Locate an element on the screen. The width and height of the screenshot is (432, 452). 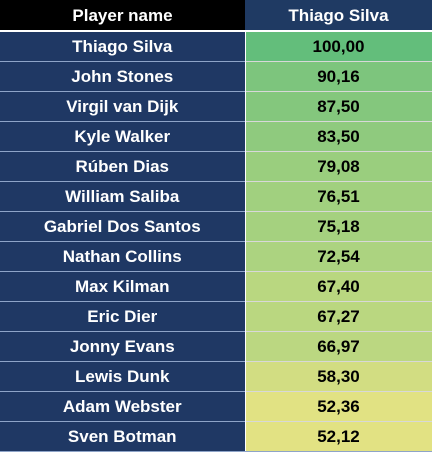
similarity-score-cell: 100,00 is located at coordinates (338, 46).